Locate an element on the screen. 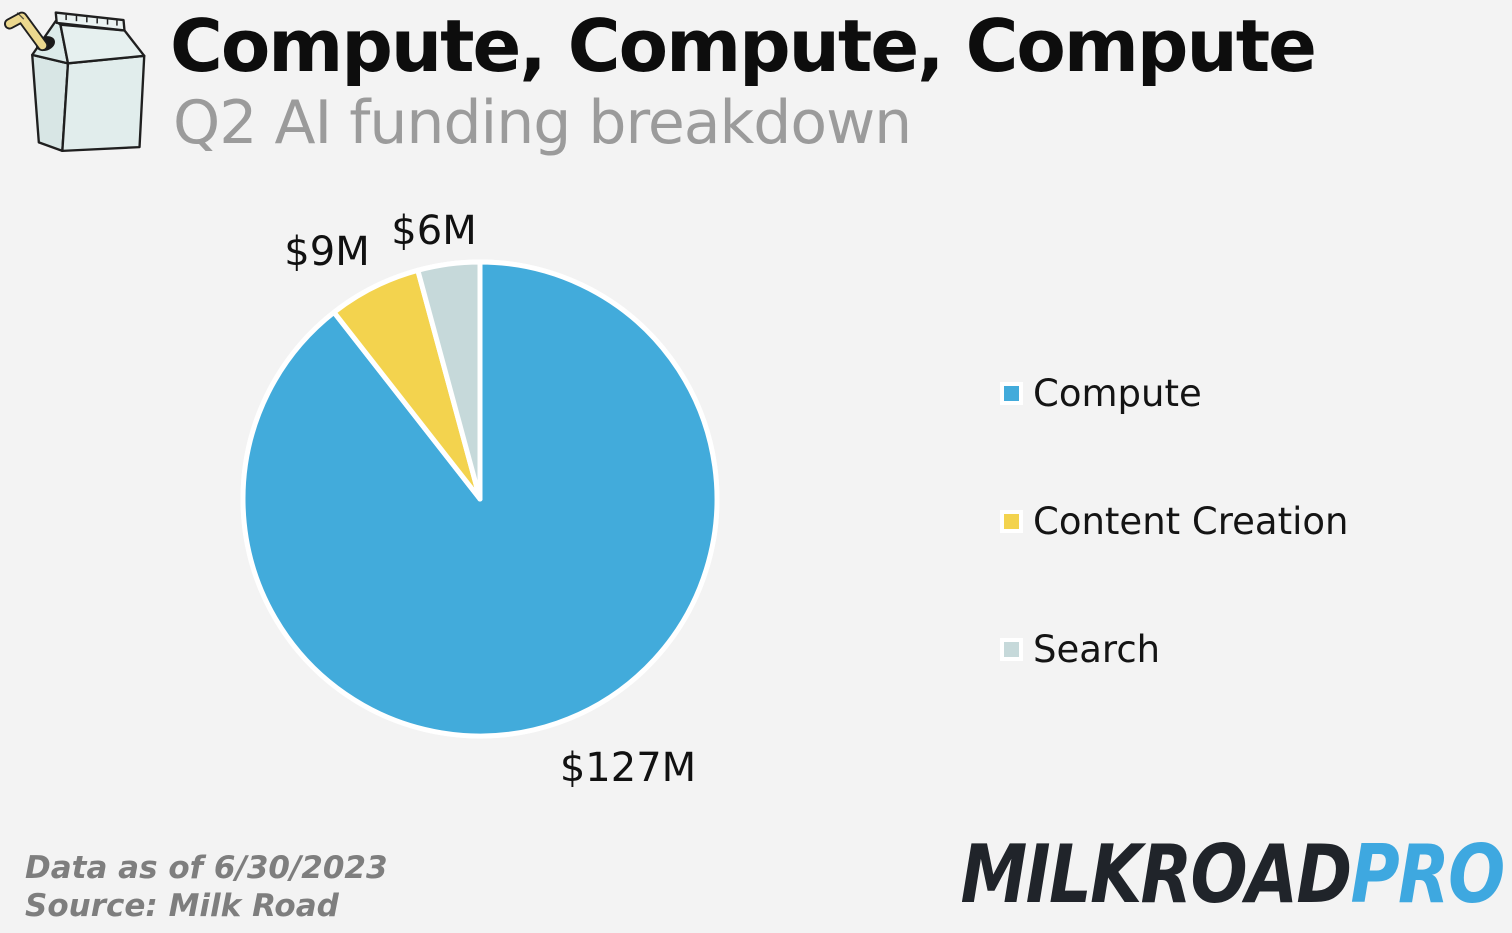 This screenshot has width=1512, height=933. legend-label-compute: Compute is located at coordinates (1117, 393).